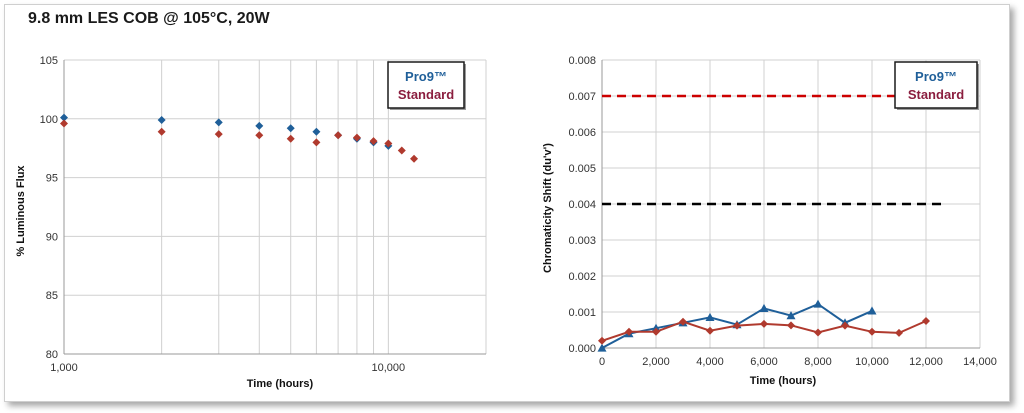 The image size is (1024, 413). I want to click on x-tick-label: 2,000, so click(656, 362).